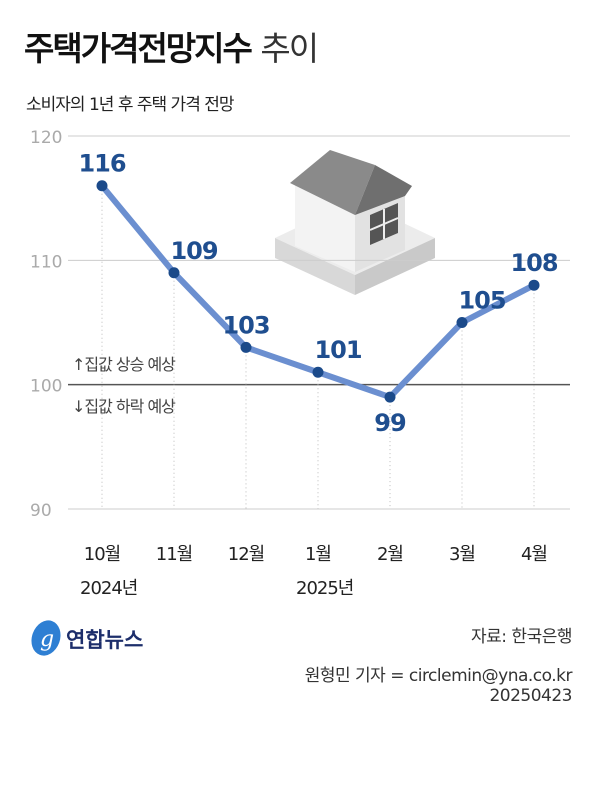 This screenshot has height=789, width=600. Describe the element at coordinates (438, 676) in the screenshot. I see `credit: 원형민 기자 = circlemin@yna.co.kr` at that location.